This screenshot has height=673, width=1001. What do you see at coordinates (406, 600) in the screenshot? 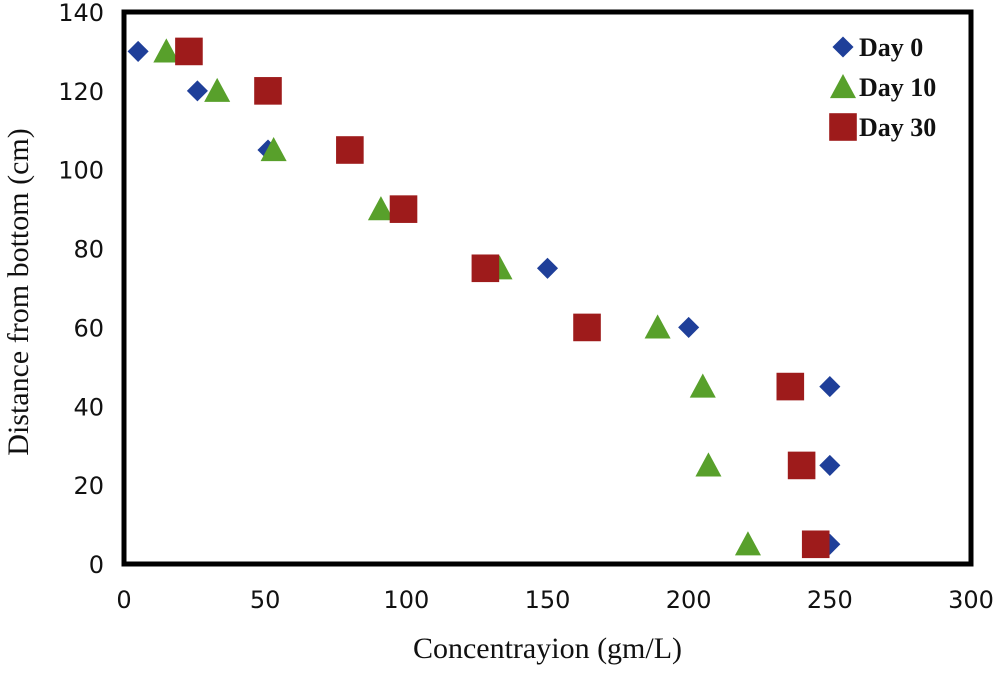
I see `x-tick-label: 100` at bounding box center [406, 600].